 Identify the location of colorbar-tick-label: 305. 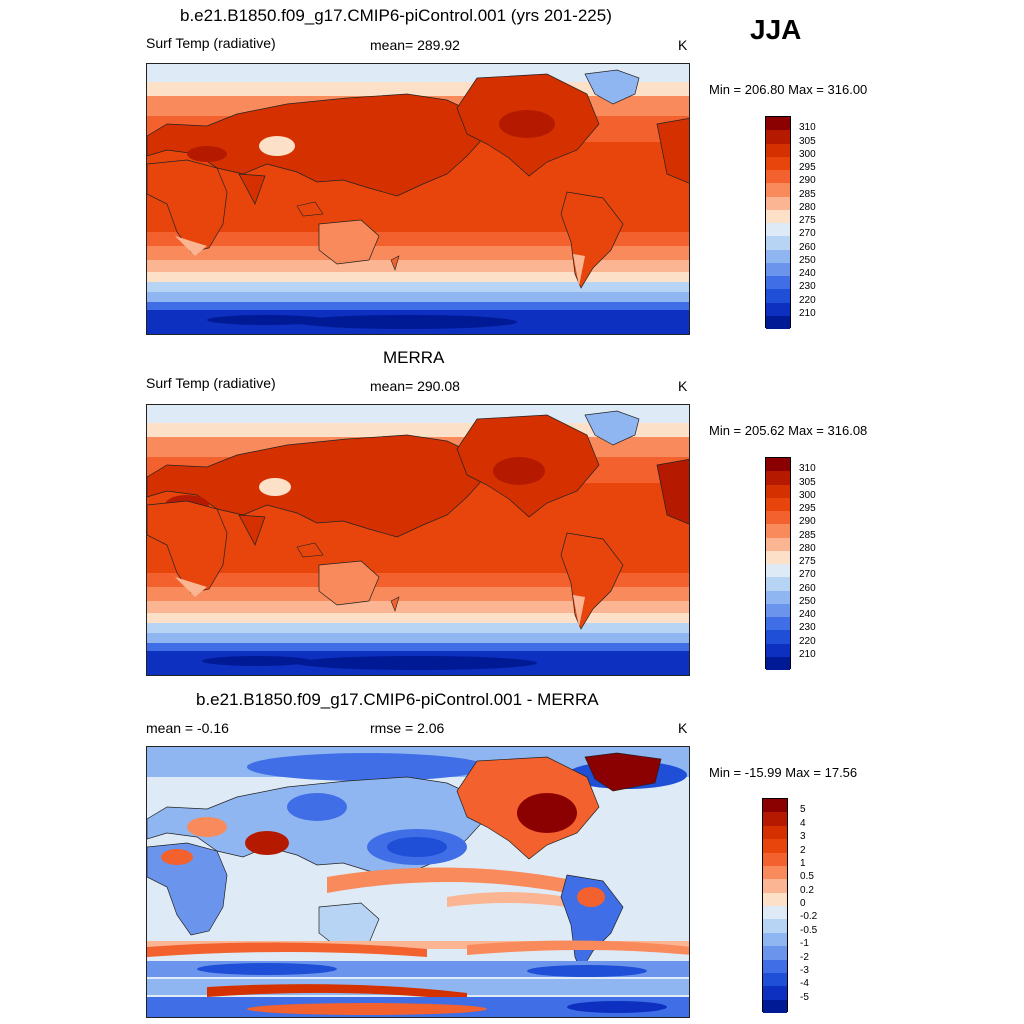
(807, 482).